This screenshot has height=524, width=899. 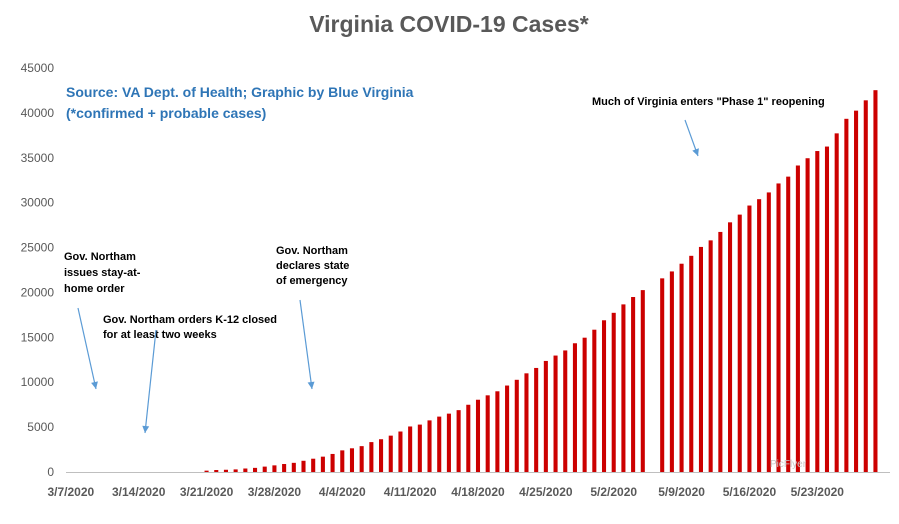 I want to click on y-tick-label: 25000, so click(x=38, y=248).